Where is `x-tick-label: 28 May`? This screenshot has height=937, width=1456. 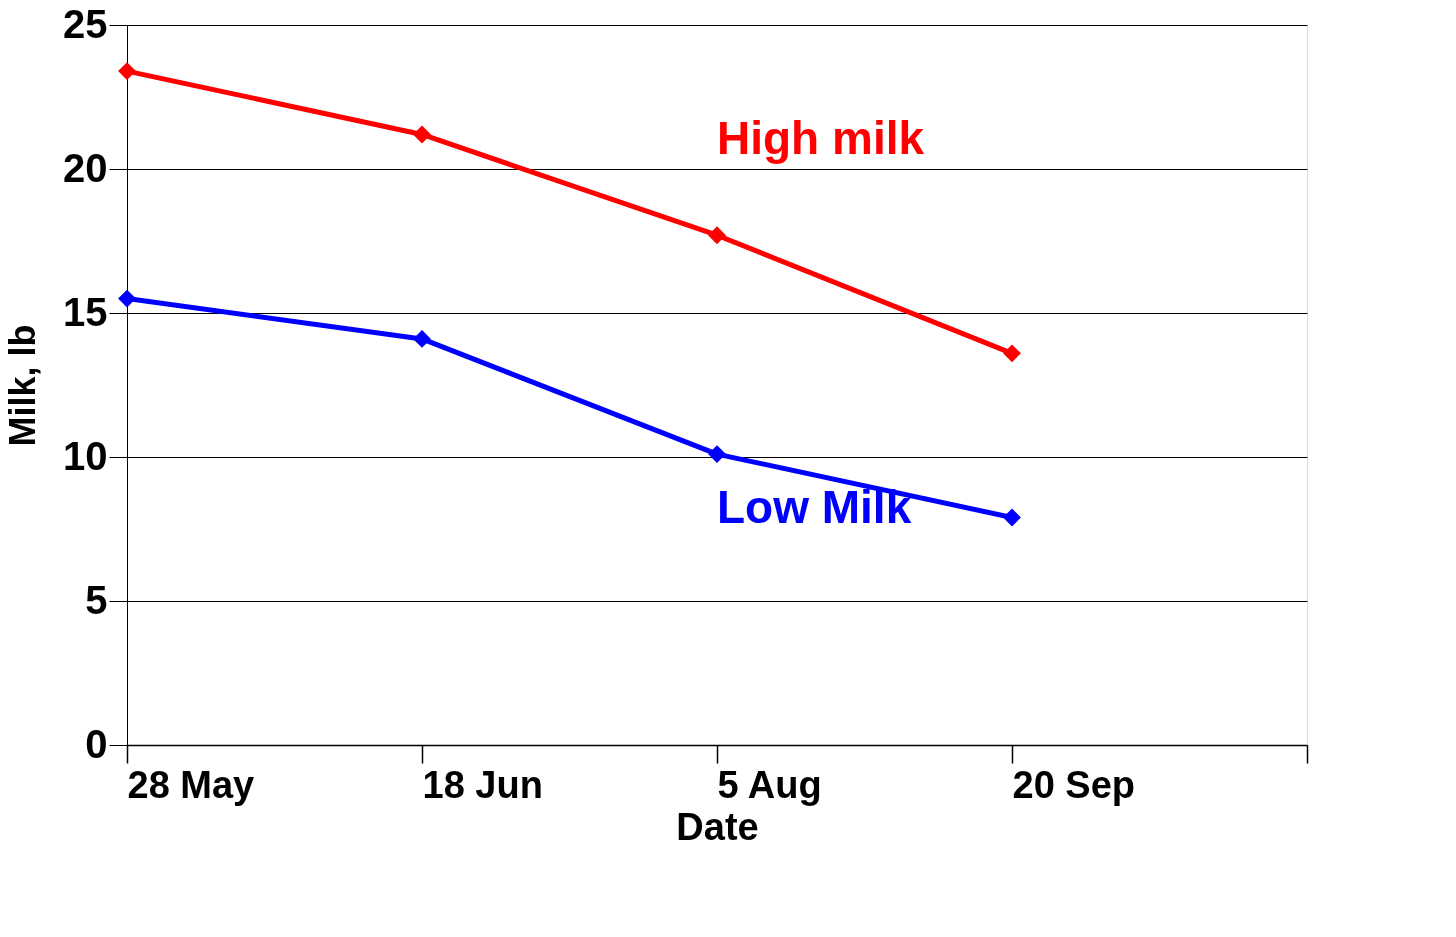 x-tick-label: 28 May is located at coordinates (191, 784).